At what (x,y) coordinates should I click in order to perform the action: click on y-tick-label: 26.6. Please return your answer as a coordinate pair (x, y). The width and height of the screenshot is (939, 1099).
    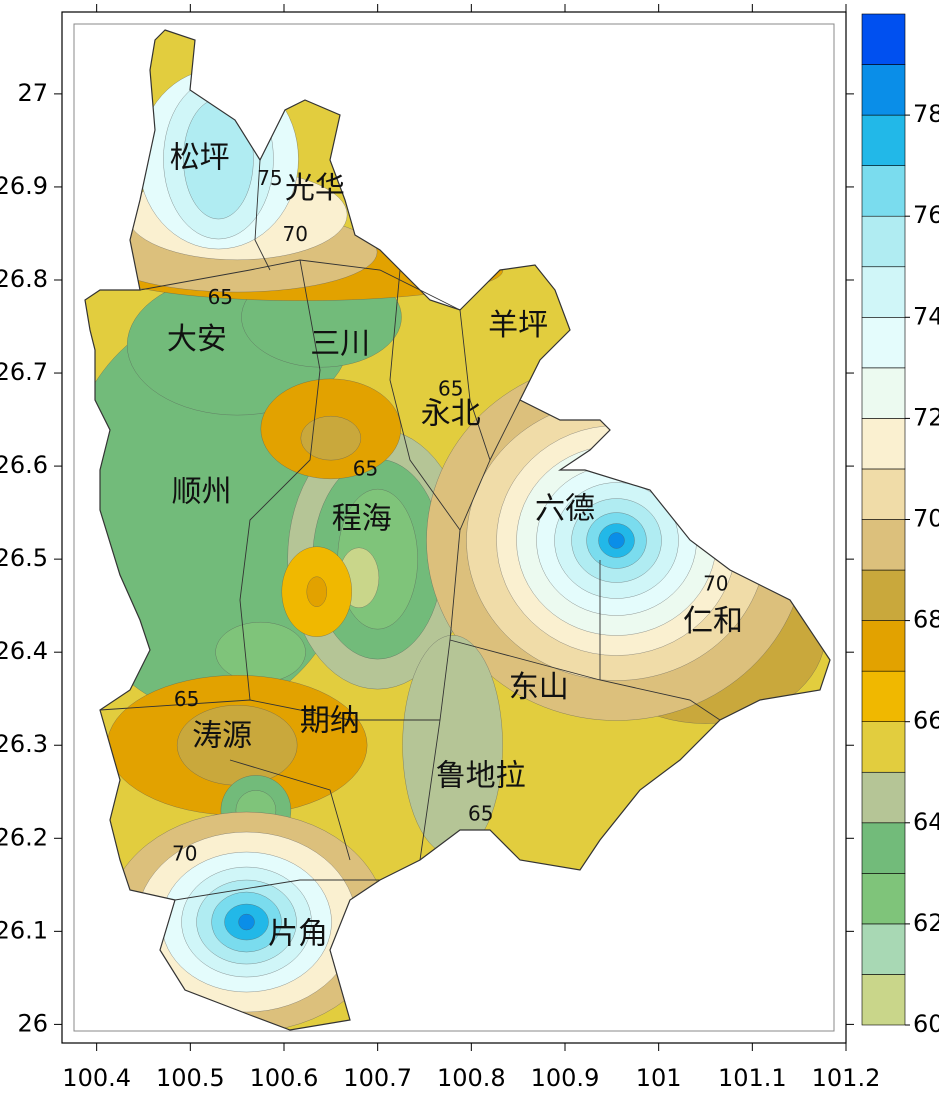
    Looking at the image, I should click on (24, 465).